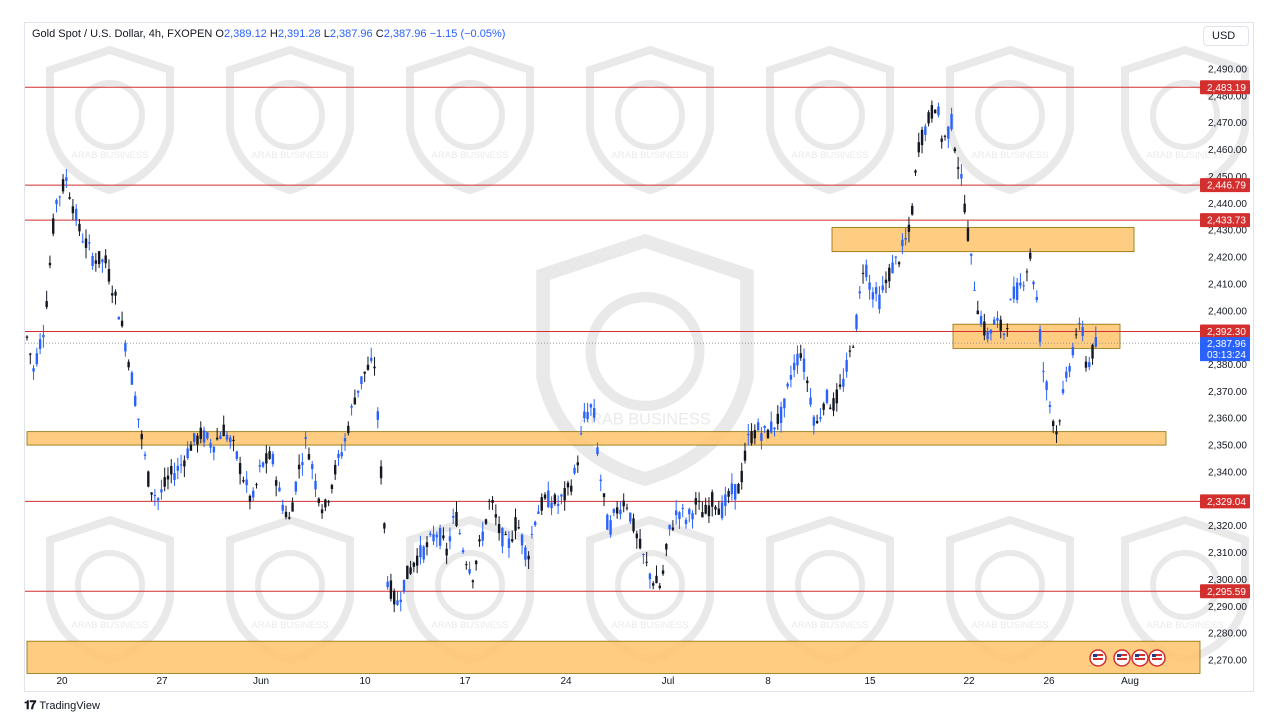 The image size is (1280, 720). What do you see at coordinates (1227, 231) in the screenshot?
I see `y-tick-label: 2,430.00` at bounding box center [1227, 231].